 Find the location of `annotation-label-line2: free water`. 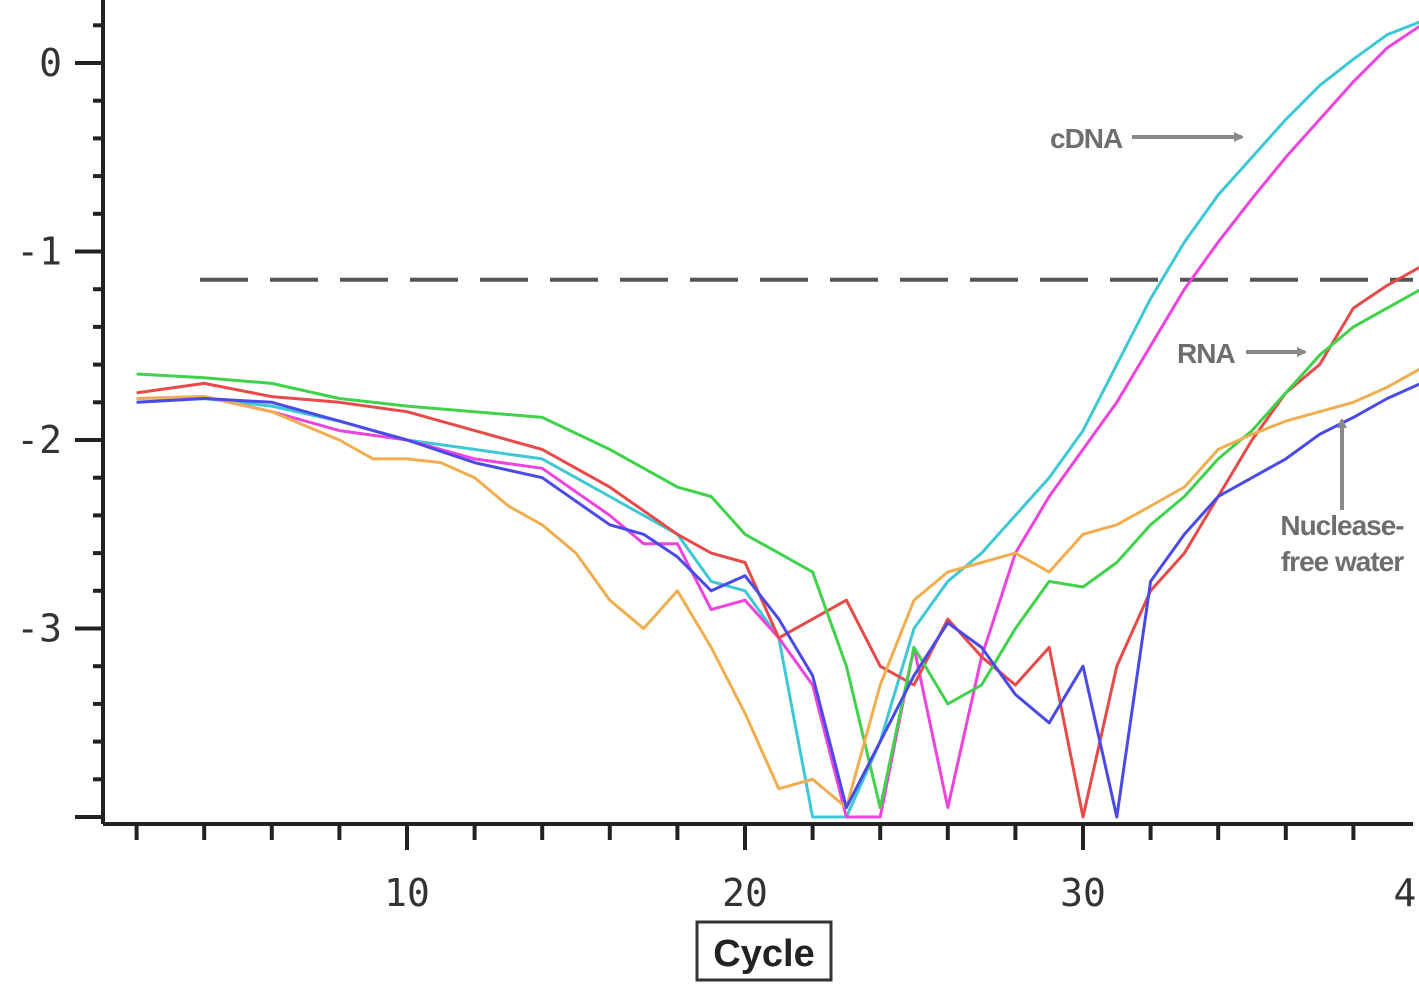

annotation-label-line2: free water is located at coordinates (1342, 561).